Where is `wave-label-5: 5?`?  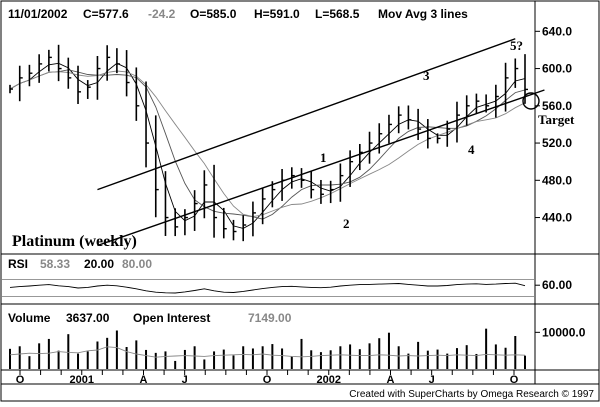 wave-label-5: 5? is located at coordinates (516, 45).